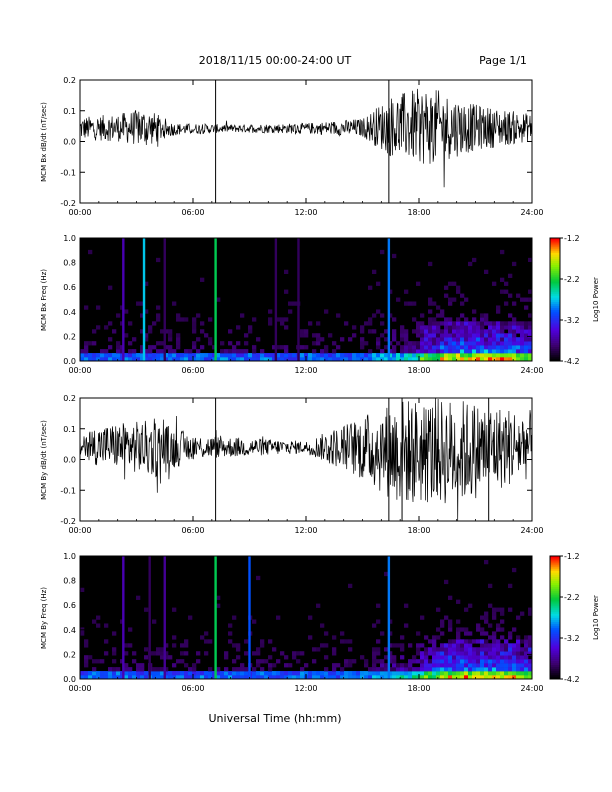  I want to click on y-tick-label: 0.0, so click(69, 460).